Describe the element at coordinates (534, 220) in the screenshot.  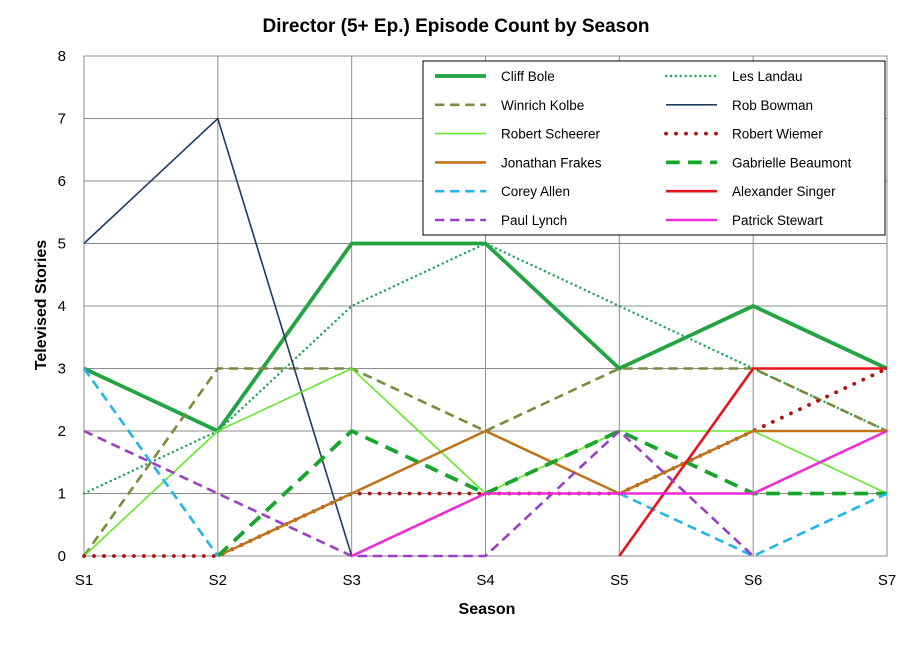
I see `legend-label: Paul Lynch` at that location.